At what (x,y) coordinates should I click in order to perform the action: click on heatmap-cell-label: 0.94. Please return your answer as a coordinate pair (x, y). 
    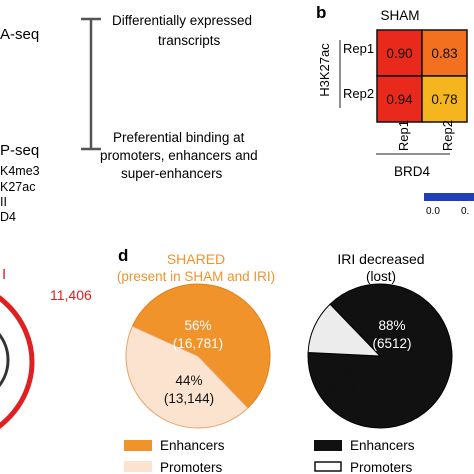
    Looking at the image, I should click on (399, 99).